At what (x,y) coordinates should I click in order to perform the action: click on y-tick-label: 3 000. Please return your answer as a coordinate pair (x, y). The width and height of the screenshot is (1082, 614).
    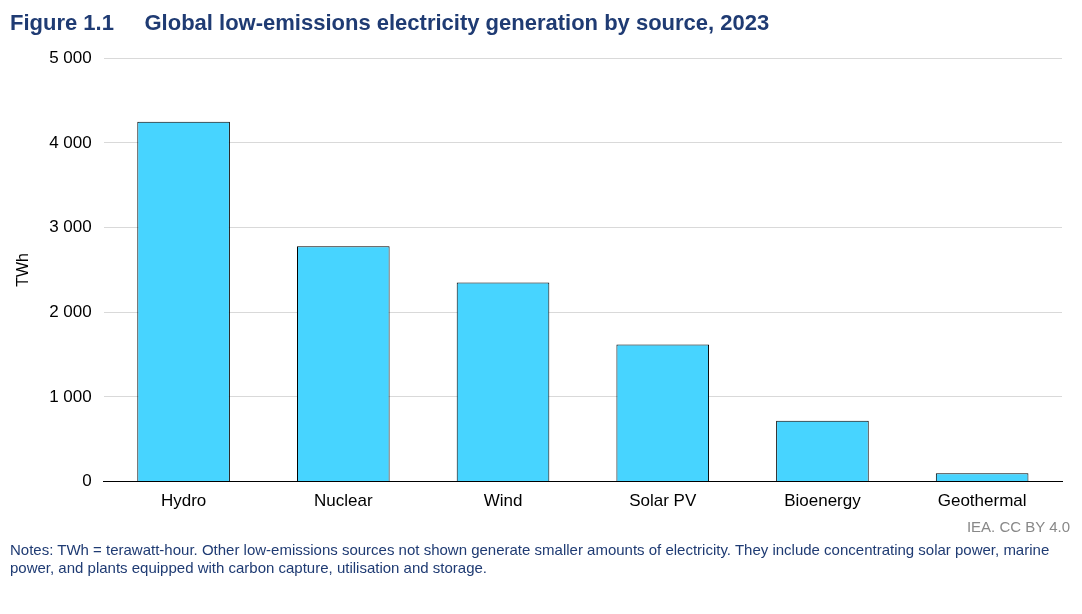
    Looking at the image, I should click on (70, 227).